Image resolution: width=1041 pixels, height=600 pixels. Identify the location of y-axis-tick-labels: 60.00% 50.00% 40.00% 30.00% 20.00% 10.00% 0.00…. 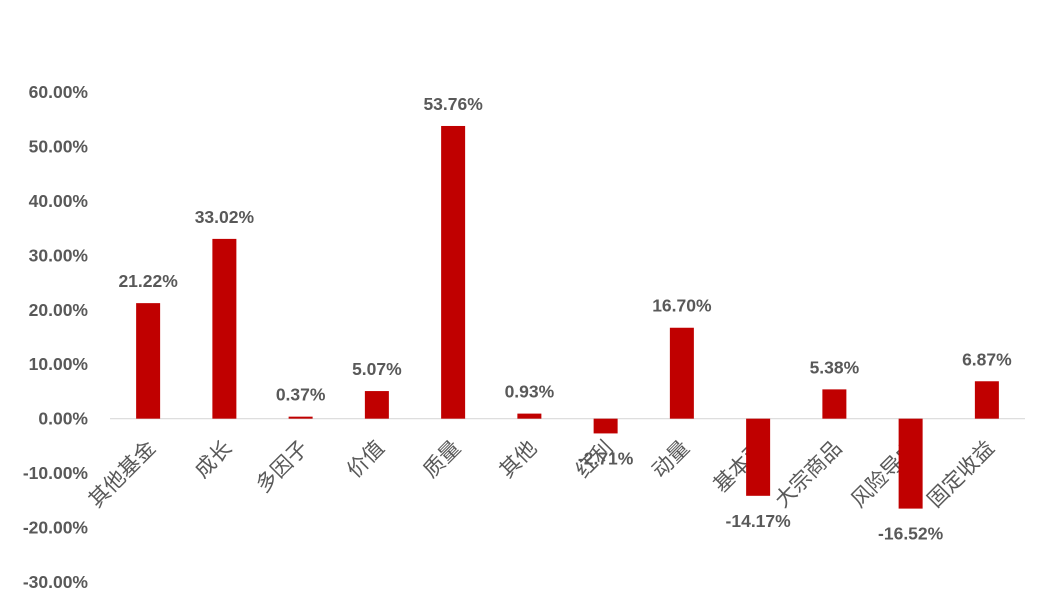
(56, 337).